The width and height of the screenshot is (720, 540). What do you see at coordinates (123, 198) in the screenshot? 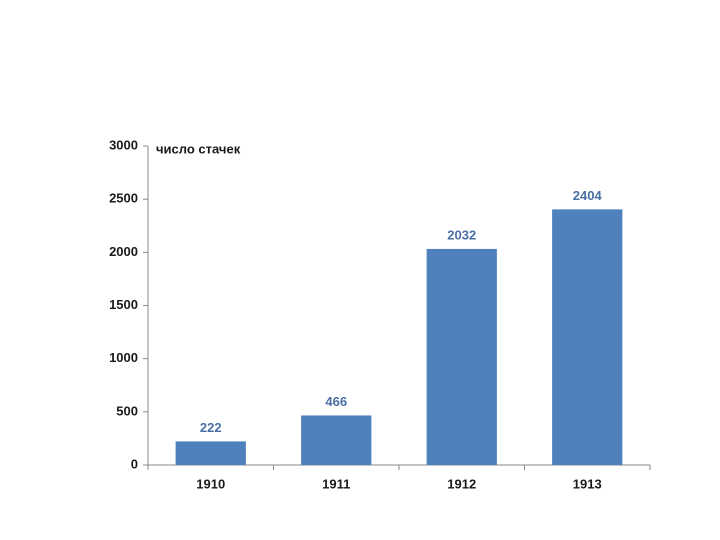
I see `y-tick-label: 2500` at bounding box center [123, 198].